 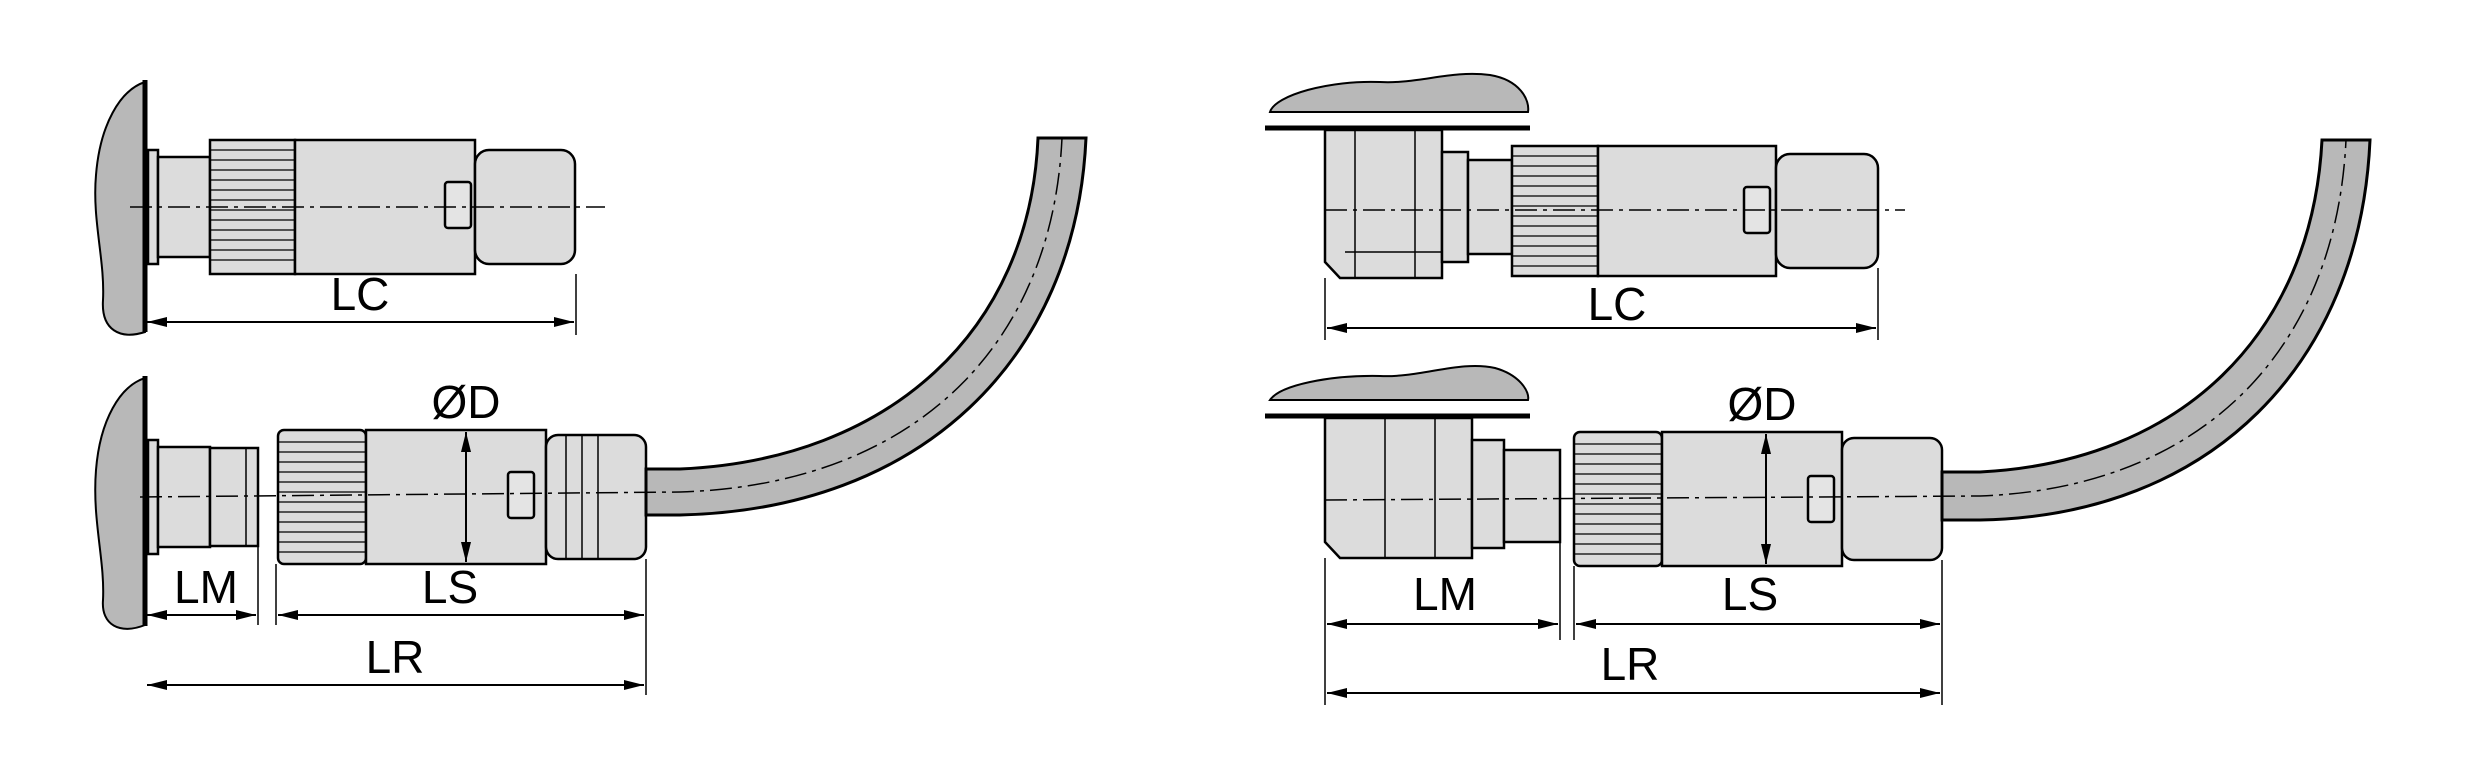 I want to click on left-bottom-knurl, so click(x=322, y=497).